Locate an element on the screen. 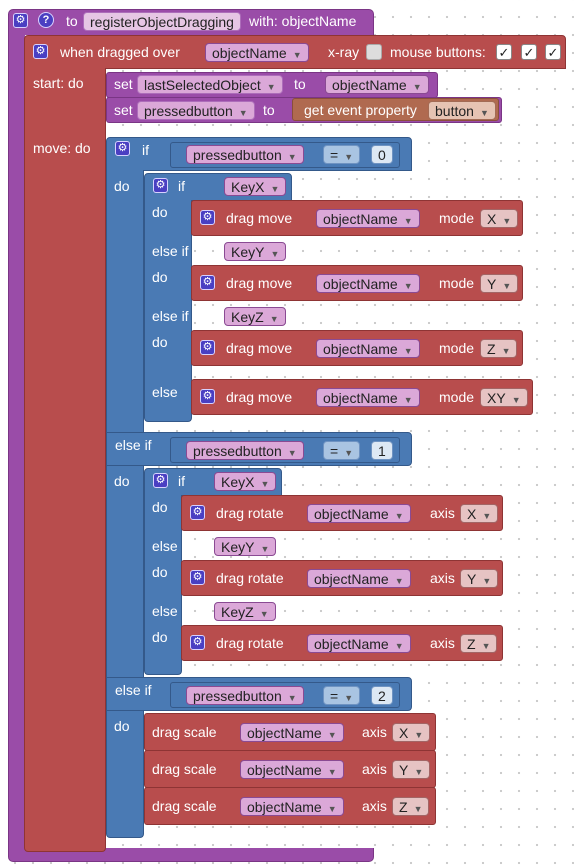 This screenshot has height=866, width=574. mode-dropdown: X ▼ is located at coordinates (499, 218).